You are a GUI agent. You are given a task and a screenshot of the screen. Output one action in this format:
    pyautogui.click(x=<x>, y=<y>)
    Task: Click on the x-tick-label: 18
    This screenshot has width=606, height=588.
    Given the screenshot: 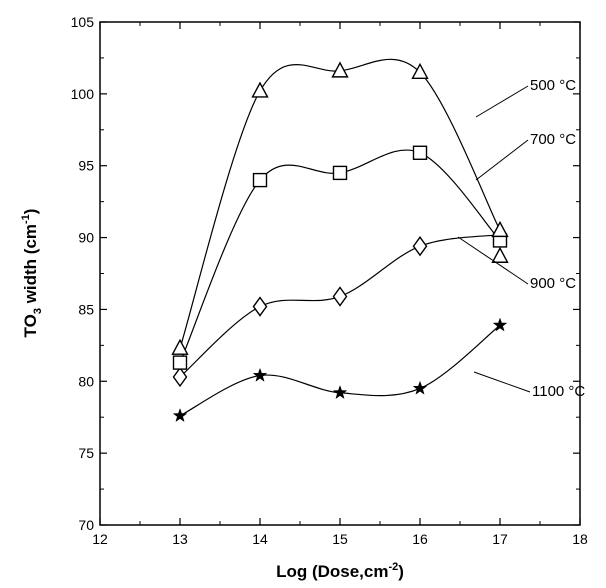 What is the action you would take?
    pyautogui.click(x=580, y=539)
    